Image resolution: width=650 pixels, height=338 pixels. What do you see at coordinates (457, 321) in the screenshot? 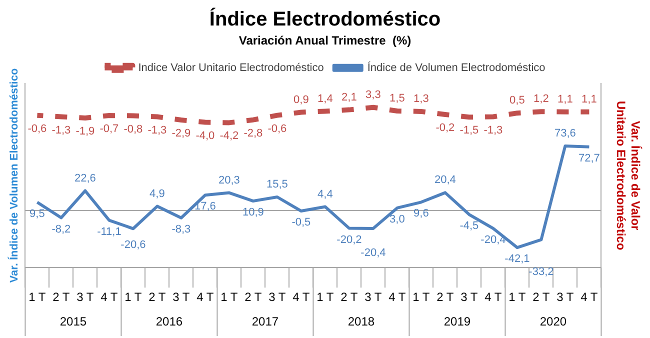
I see `text: 2019` at bounding box center [457, 321].